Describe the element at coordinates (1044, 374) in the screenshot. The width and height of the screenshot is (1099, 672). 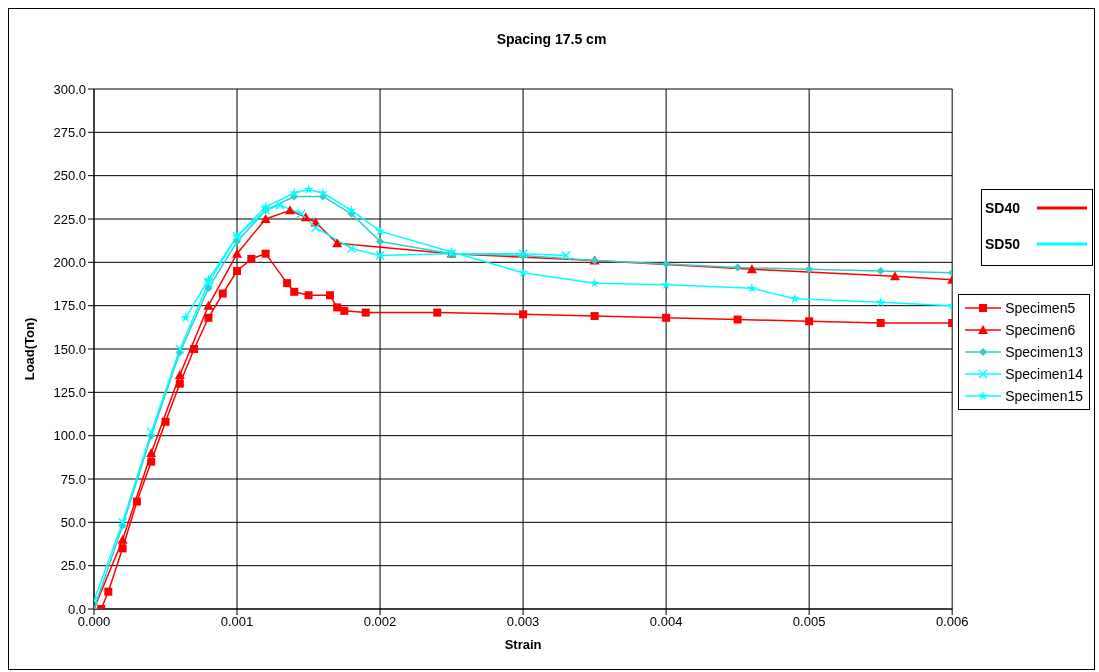
I see `legend-label: Specimen14` at that location.